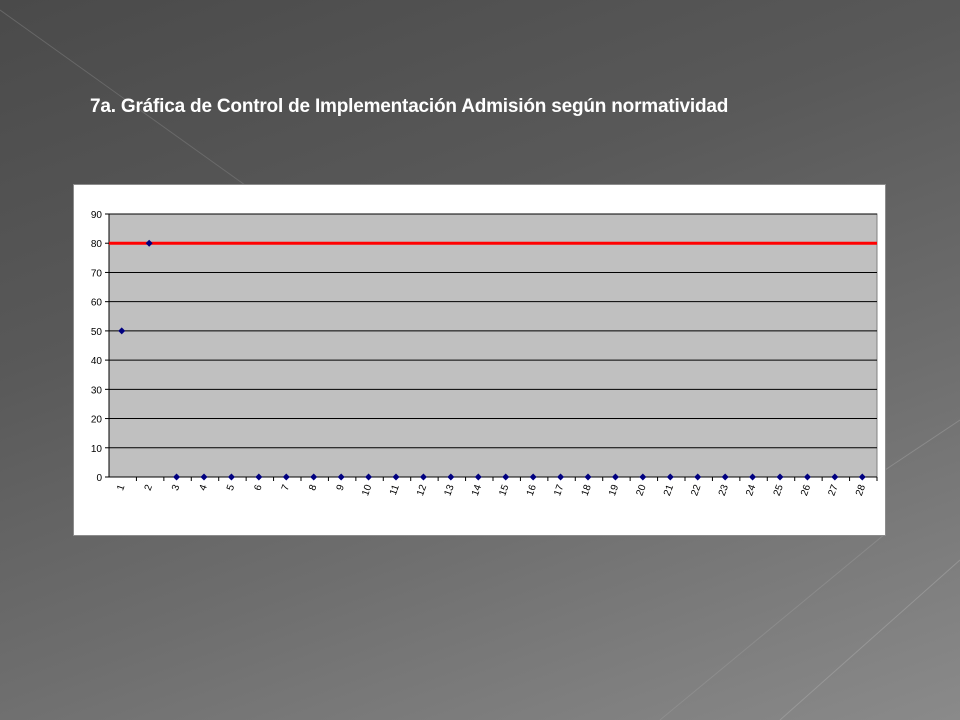 This screenshot has width=960, height=720. What do you see at coordinates (806, 490) in the screenshot?
I see `x-tick-label: 26` at bounding box center [806, 490].